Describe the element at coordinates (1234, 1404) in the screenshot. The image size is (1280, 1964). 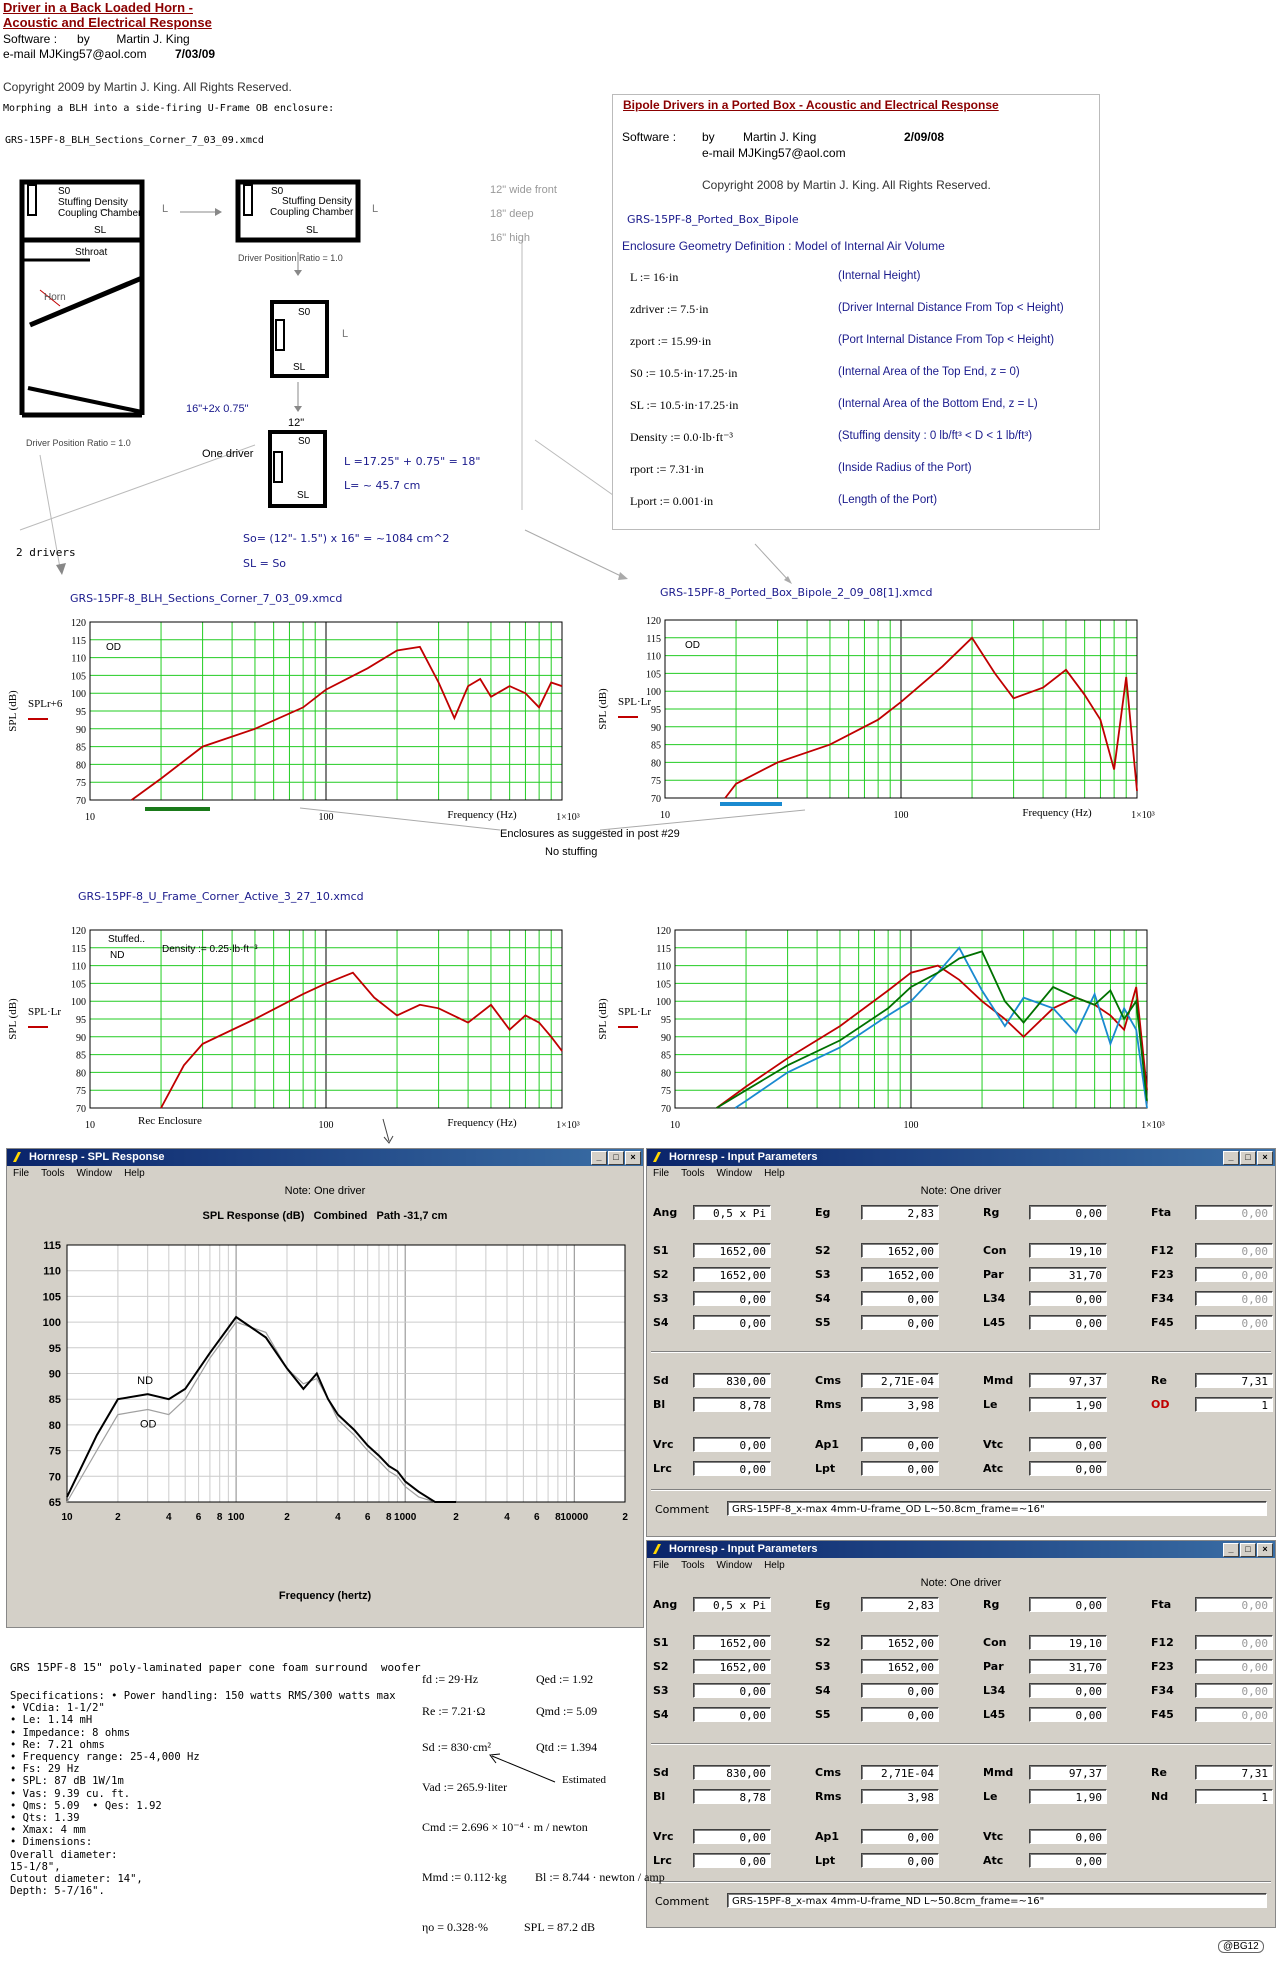
I see `param-field-od: 1` at that location.